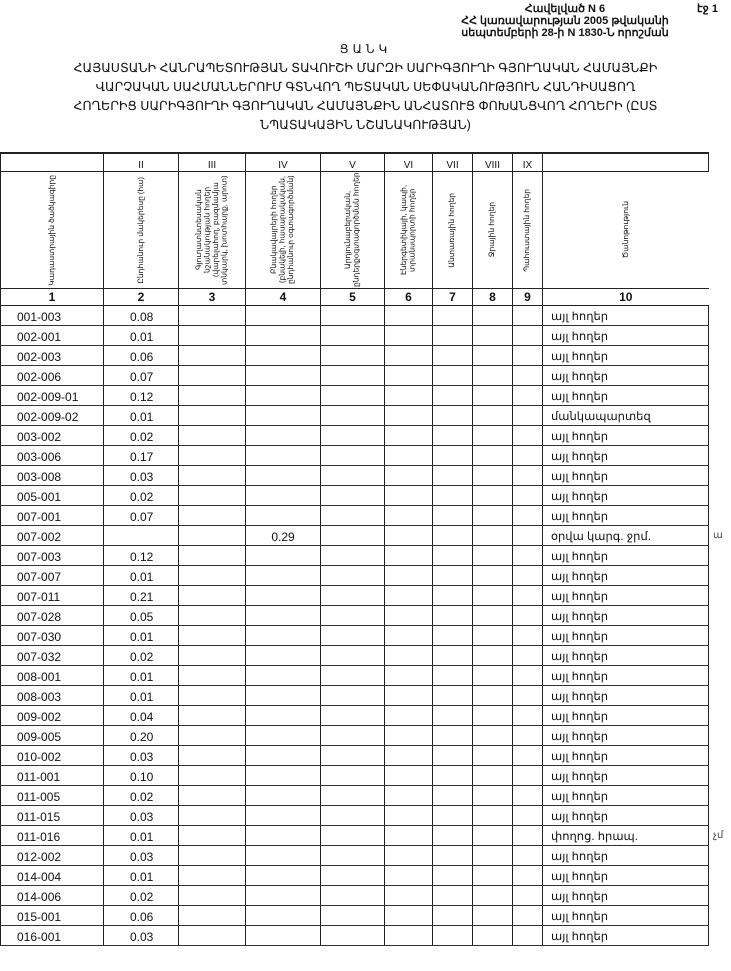  Describe the element at coordinates (52, 335) in the screenshot. I see `cadastral-code-cell: 002-001` at that location.